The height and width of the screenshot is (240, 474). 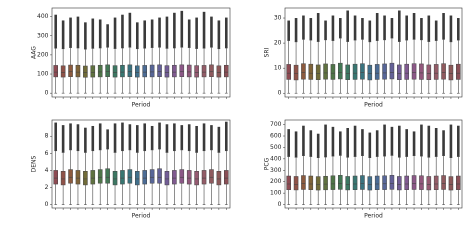 What do you see at coordinates (47, 153) in the screenshot?
I see `y-tick-label: 6` at bounding box center [47, 153].